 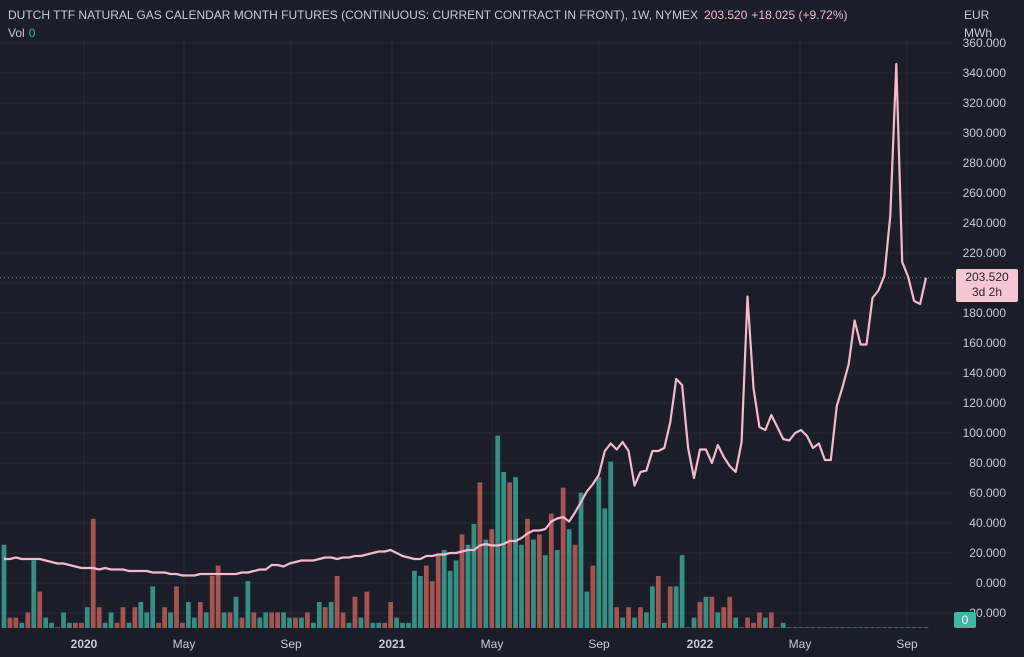 What do you see at coordinates (991, 583) in the screenshot?
I see `y-tick-label: 0.000` at bounding box center [991, 583].